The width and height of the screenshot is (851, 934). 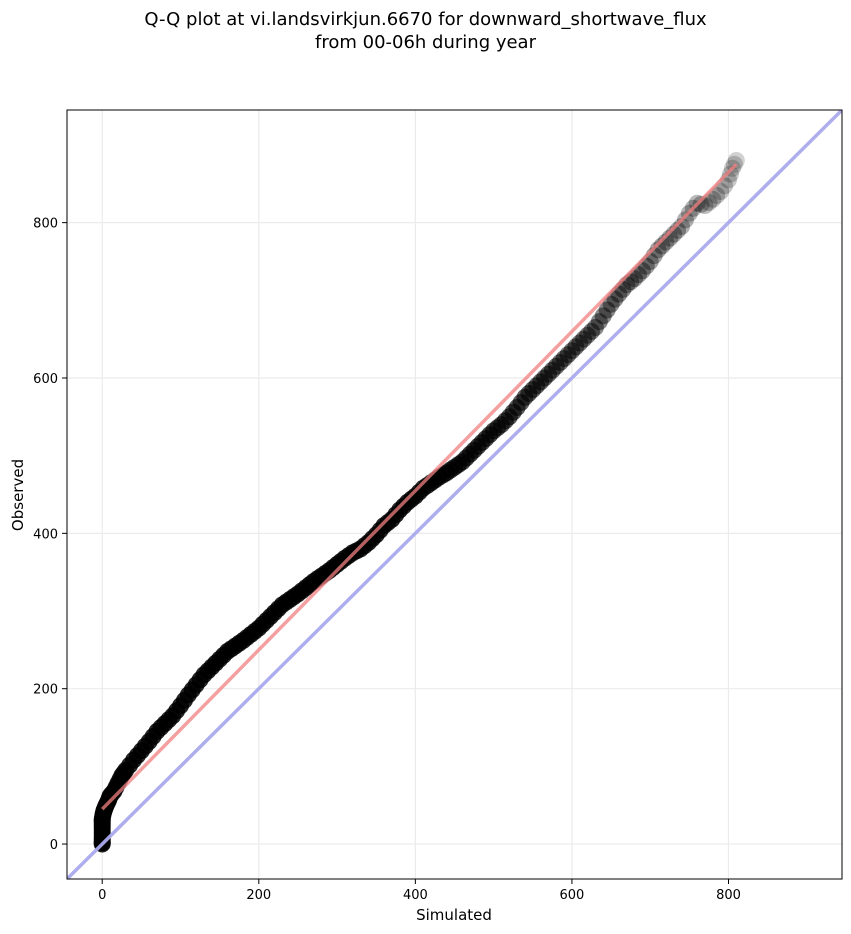 I want to click on y-axis-ticks: 0 200 400 600 800, so click(x=50, y=535).